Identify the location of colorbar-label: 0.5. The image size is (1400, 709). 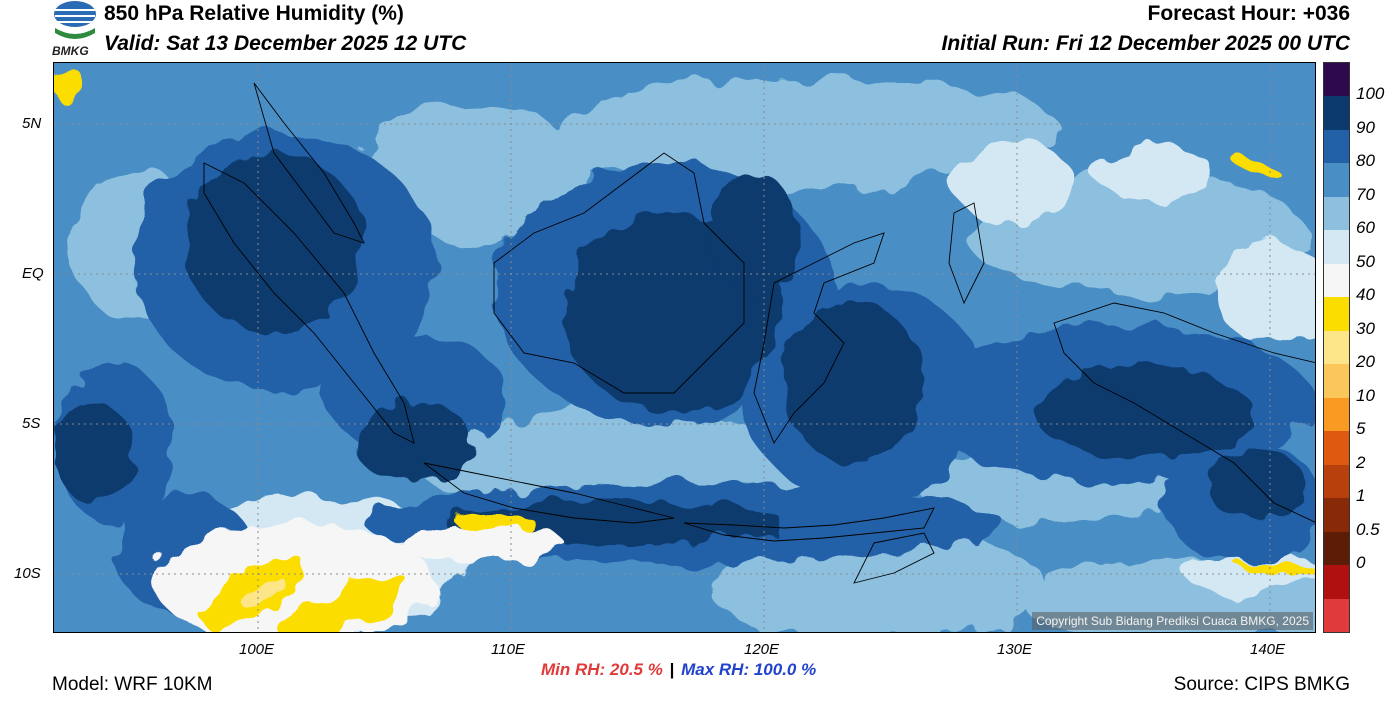
(1368, 529).